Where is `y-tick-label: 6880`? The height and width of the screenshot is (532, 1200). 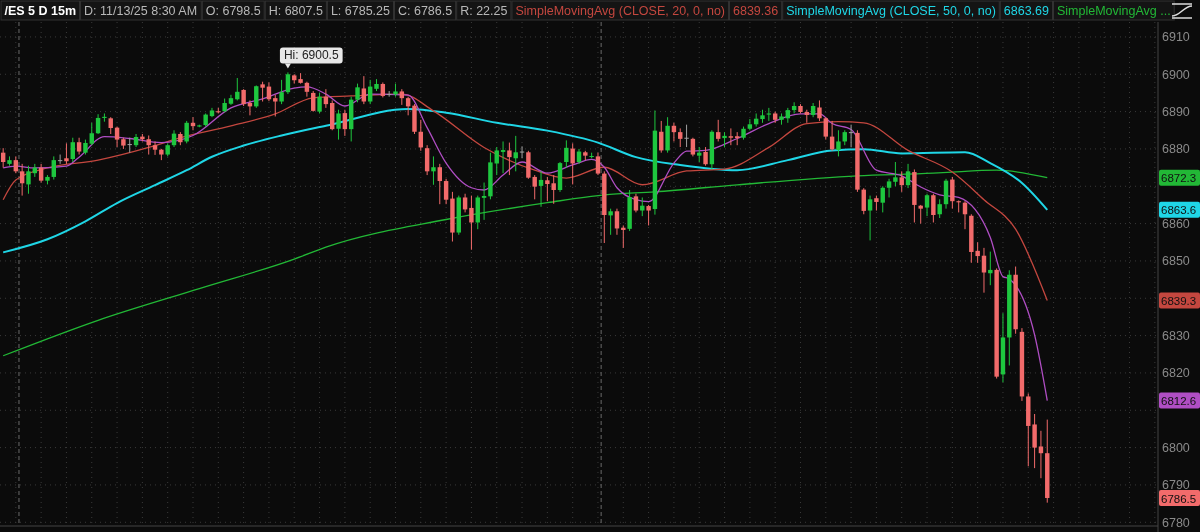
y-tick-label: 6880 is located at coordinates (1176, 149).